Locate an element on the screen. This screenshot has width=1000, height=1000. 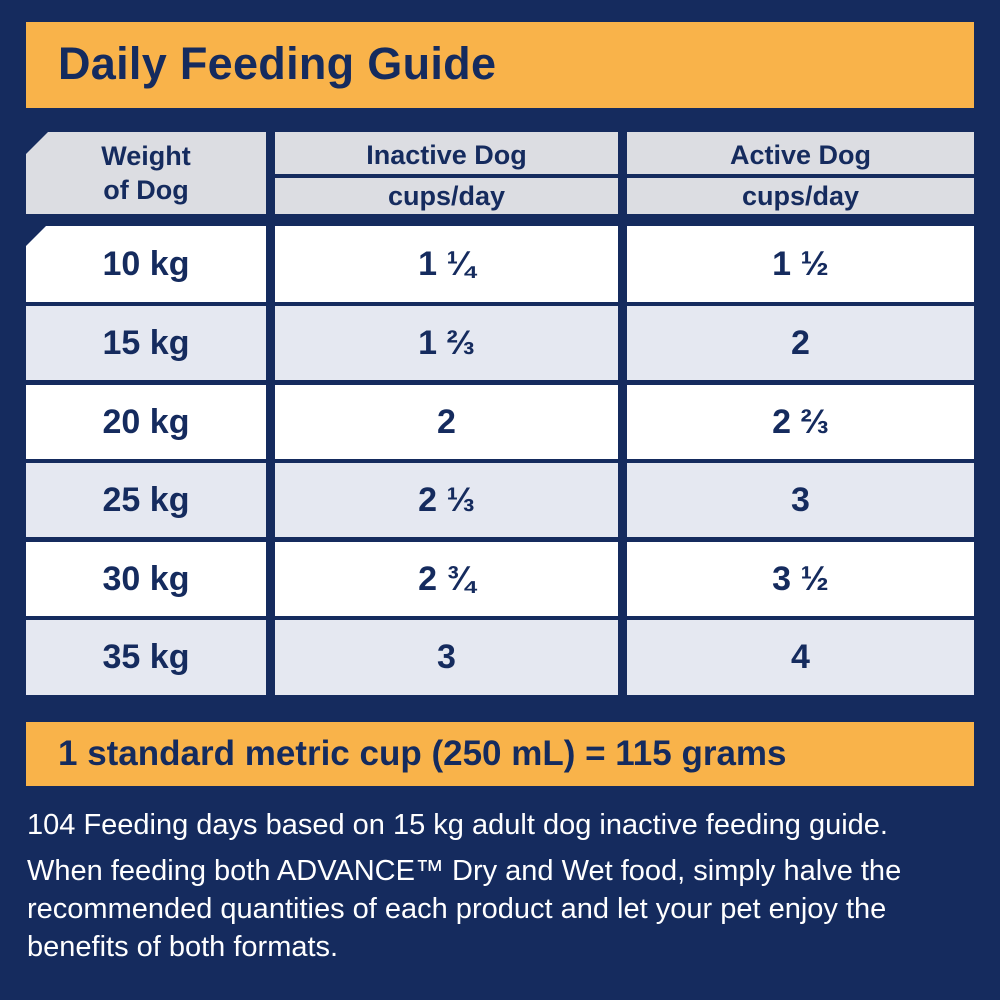
table-row-weight: 30 kg is located at coordinates (146, 579).